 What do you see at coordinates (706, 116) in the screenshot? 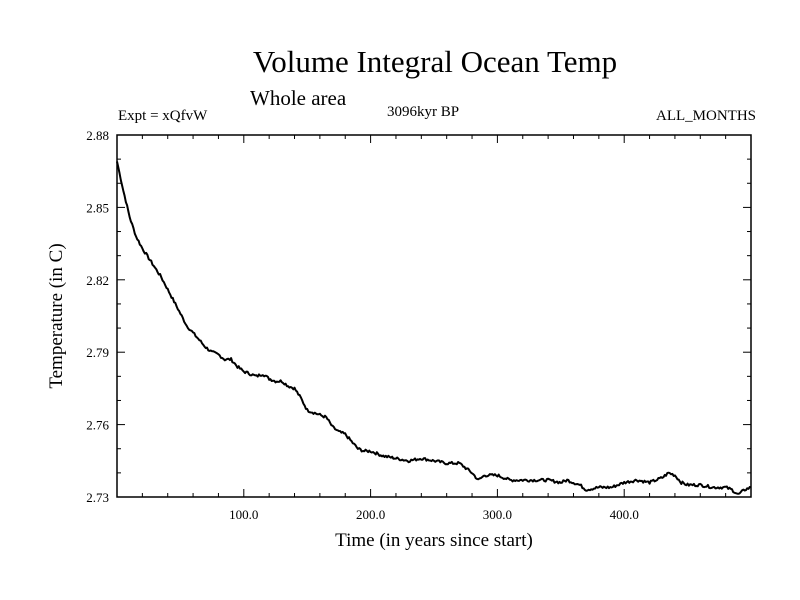
I see `months-label: ALL_MONTHS` at bounding box center [706, 116].